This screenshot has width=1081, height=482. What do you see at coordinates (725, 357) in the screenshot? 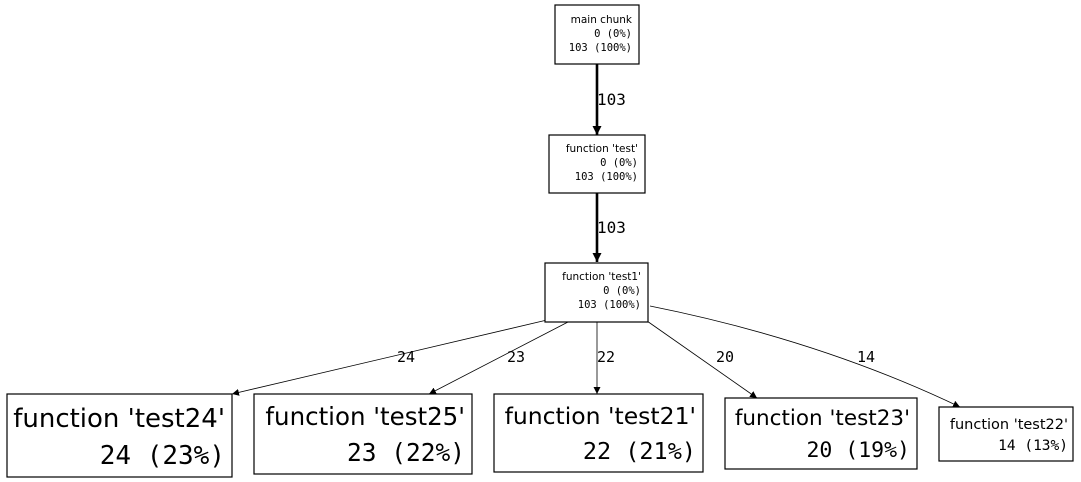
I see `edge-label-test1-to-test23: 20` at bounding box center [725, 357].